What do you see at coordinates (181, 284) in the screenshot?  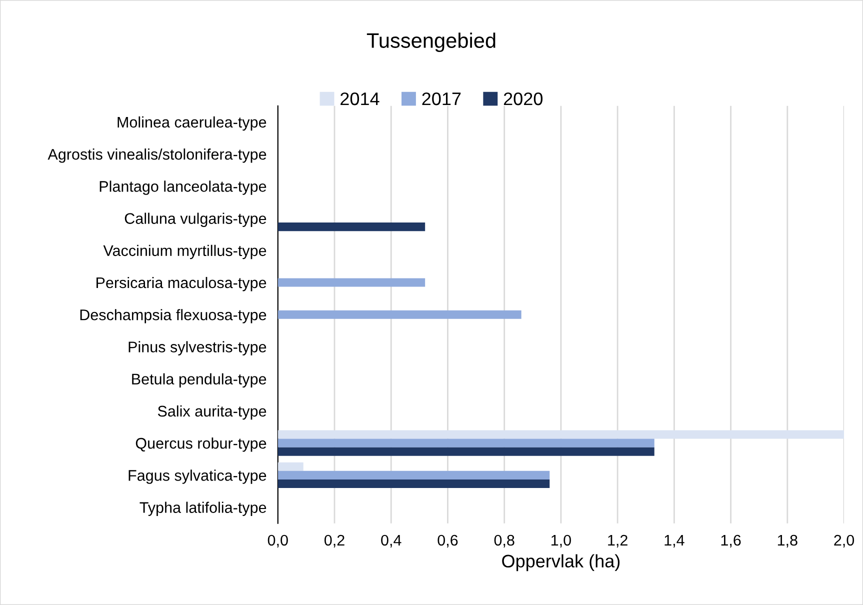 I see `y-tick-label: Persicaria maculosa-type` at bounding box center [181, 284].